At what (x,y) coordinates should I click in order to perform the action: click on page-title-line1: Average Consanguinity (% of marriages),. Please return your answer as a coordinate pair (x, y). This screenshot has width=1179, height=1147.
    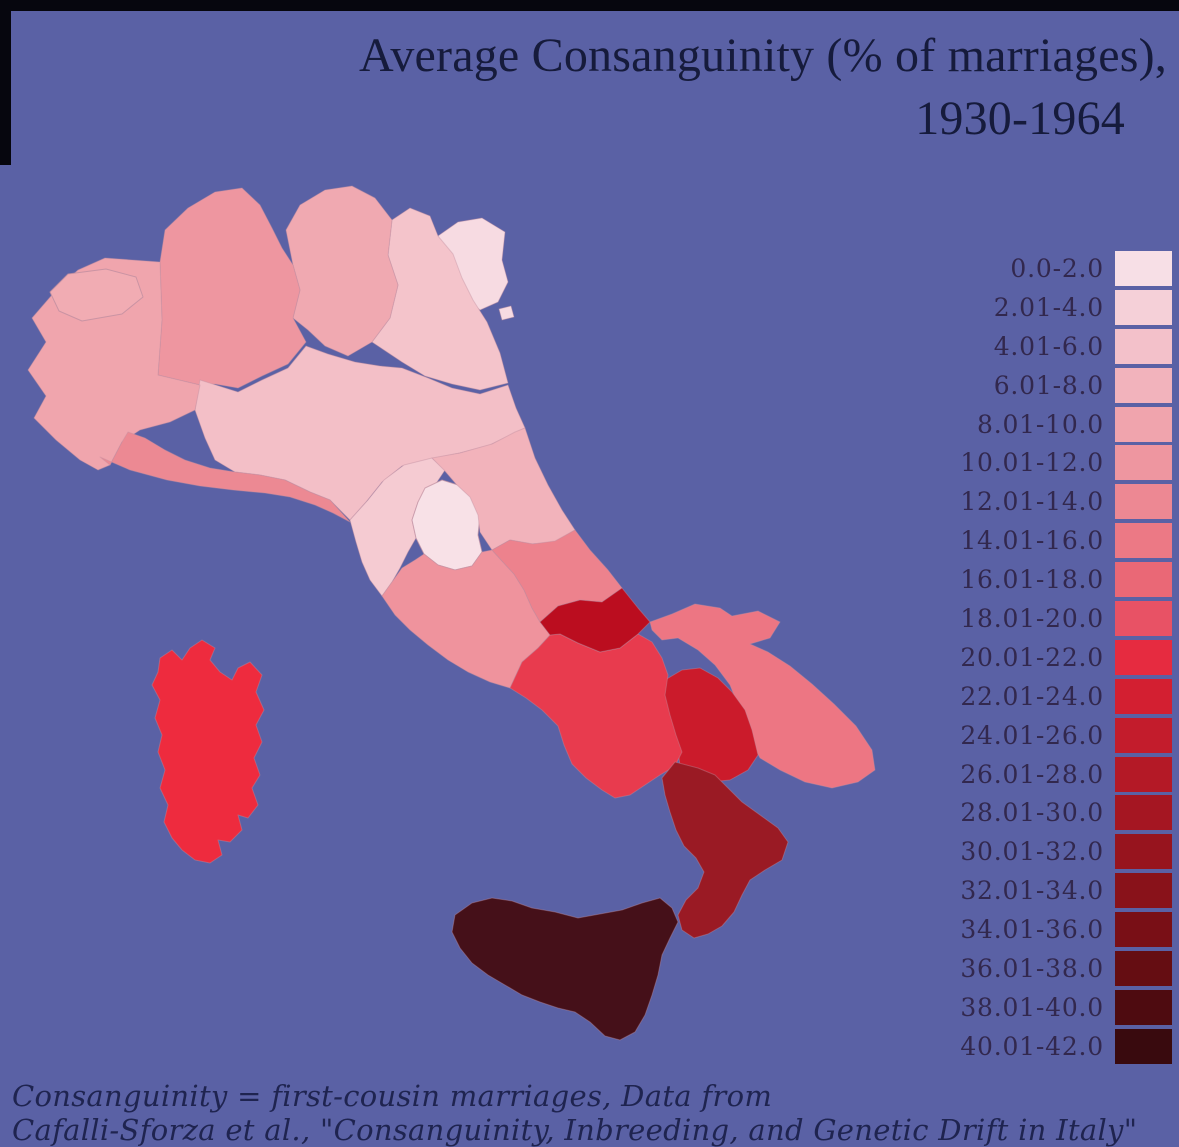
    Looking at the image, I should click on (763, 55).